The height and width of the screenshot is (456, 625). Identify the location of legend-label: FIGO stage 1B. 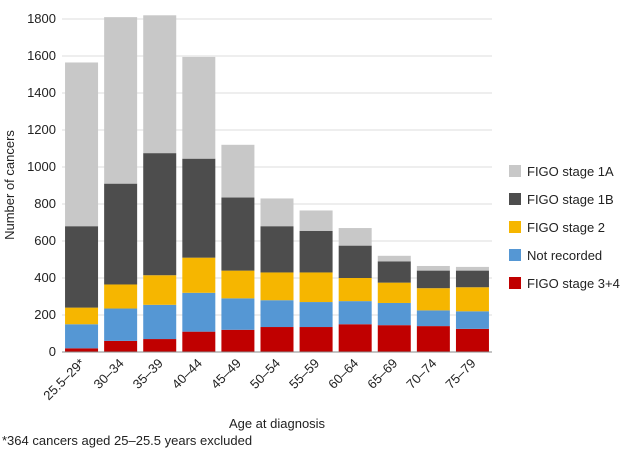
(570, 199).